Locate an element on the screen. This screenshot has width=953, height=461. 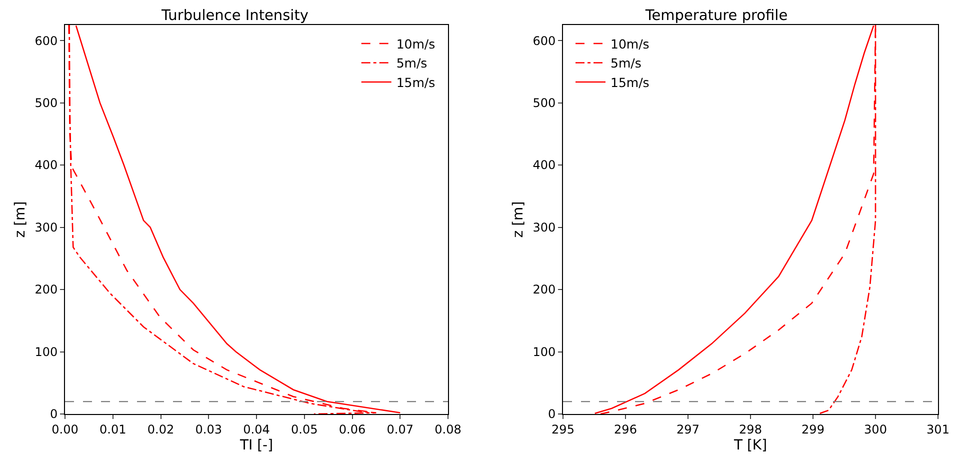
x-tick-label: 296 is located at coordinates (625, 429).